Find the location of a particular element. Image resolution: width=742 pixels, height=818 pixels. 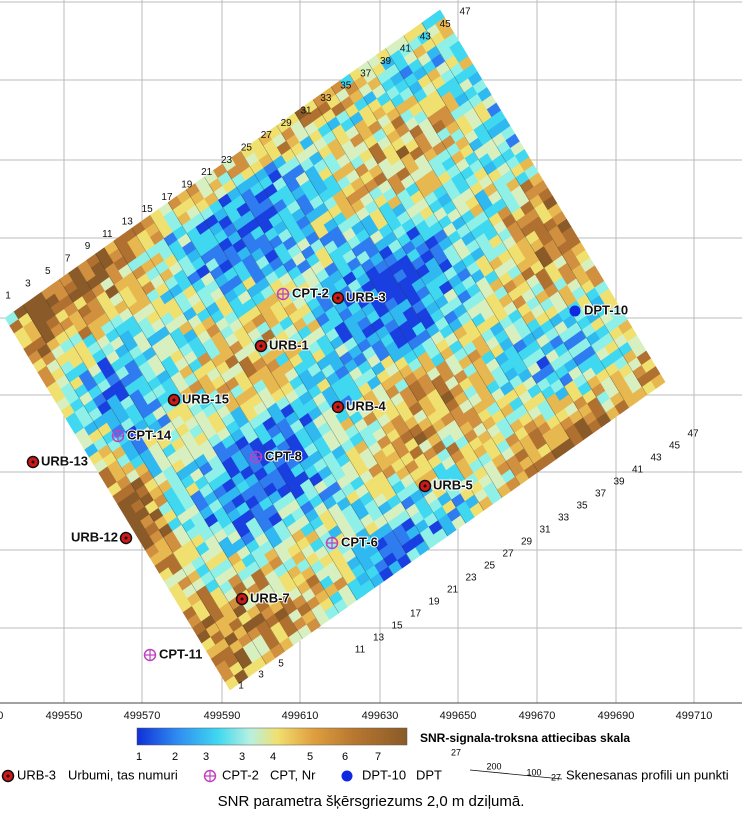

color-scale-bar is located at coordinates (272, 736).